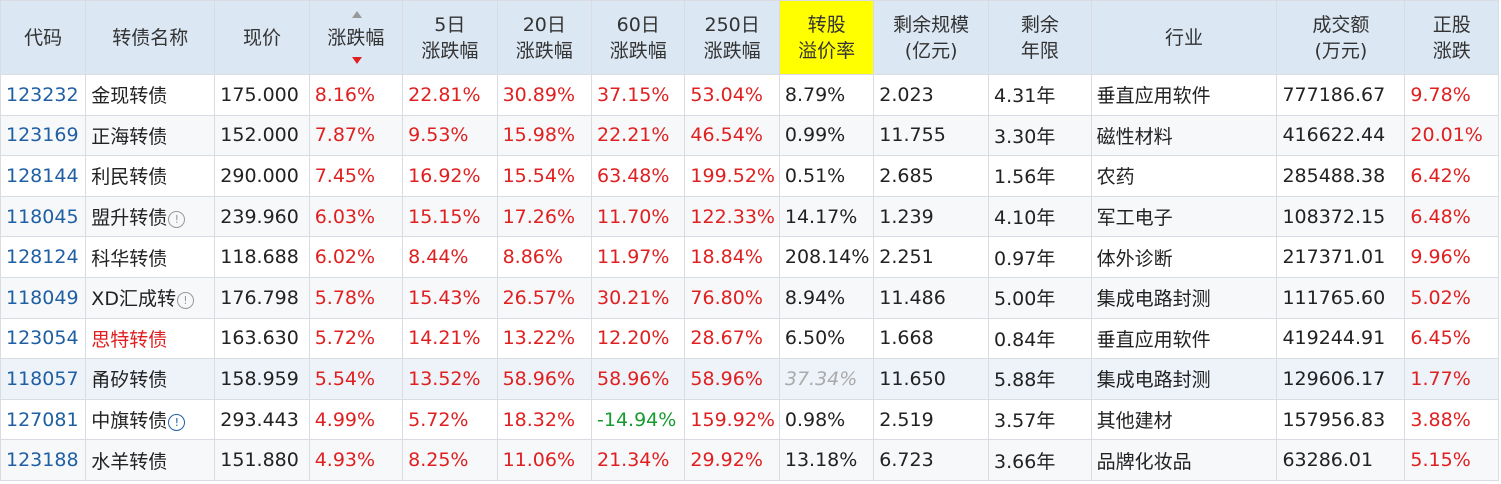  What do you see at coordinates (544, 37) in the screenshot?
I see `col-header-20d: 20日 涨跌幅` at bounding box center [544, 37].